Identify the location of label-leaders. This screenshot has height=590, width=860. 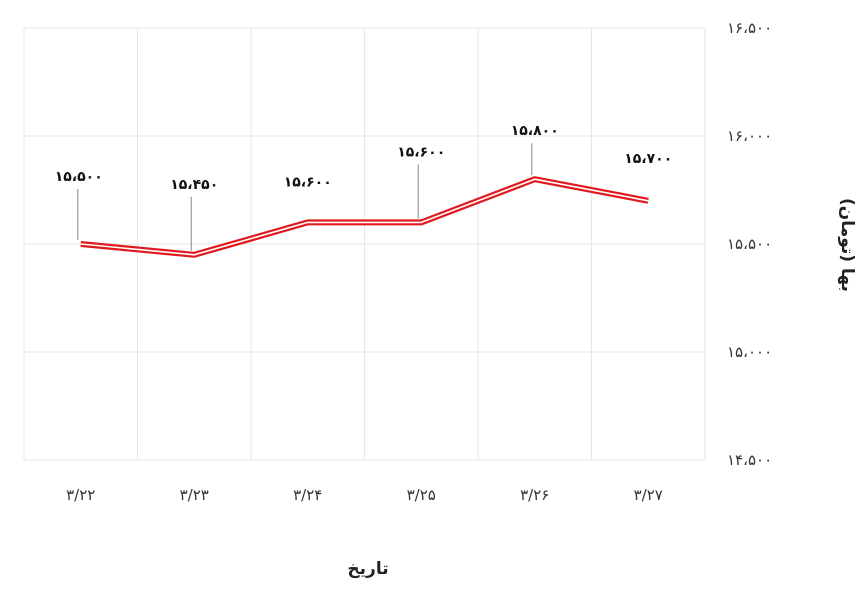
(305, 197).